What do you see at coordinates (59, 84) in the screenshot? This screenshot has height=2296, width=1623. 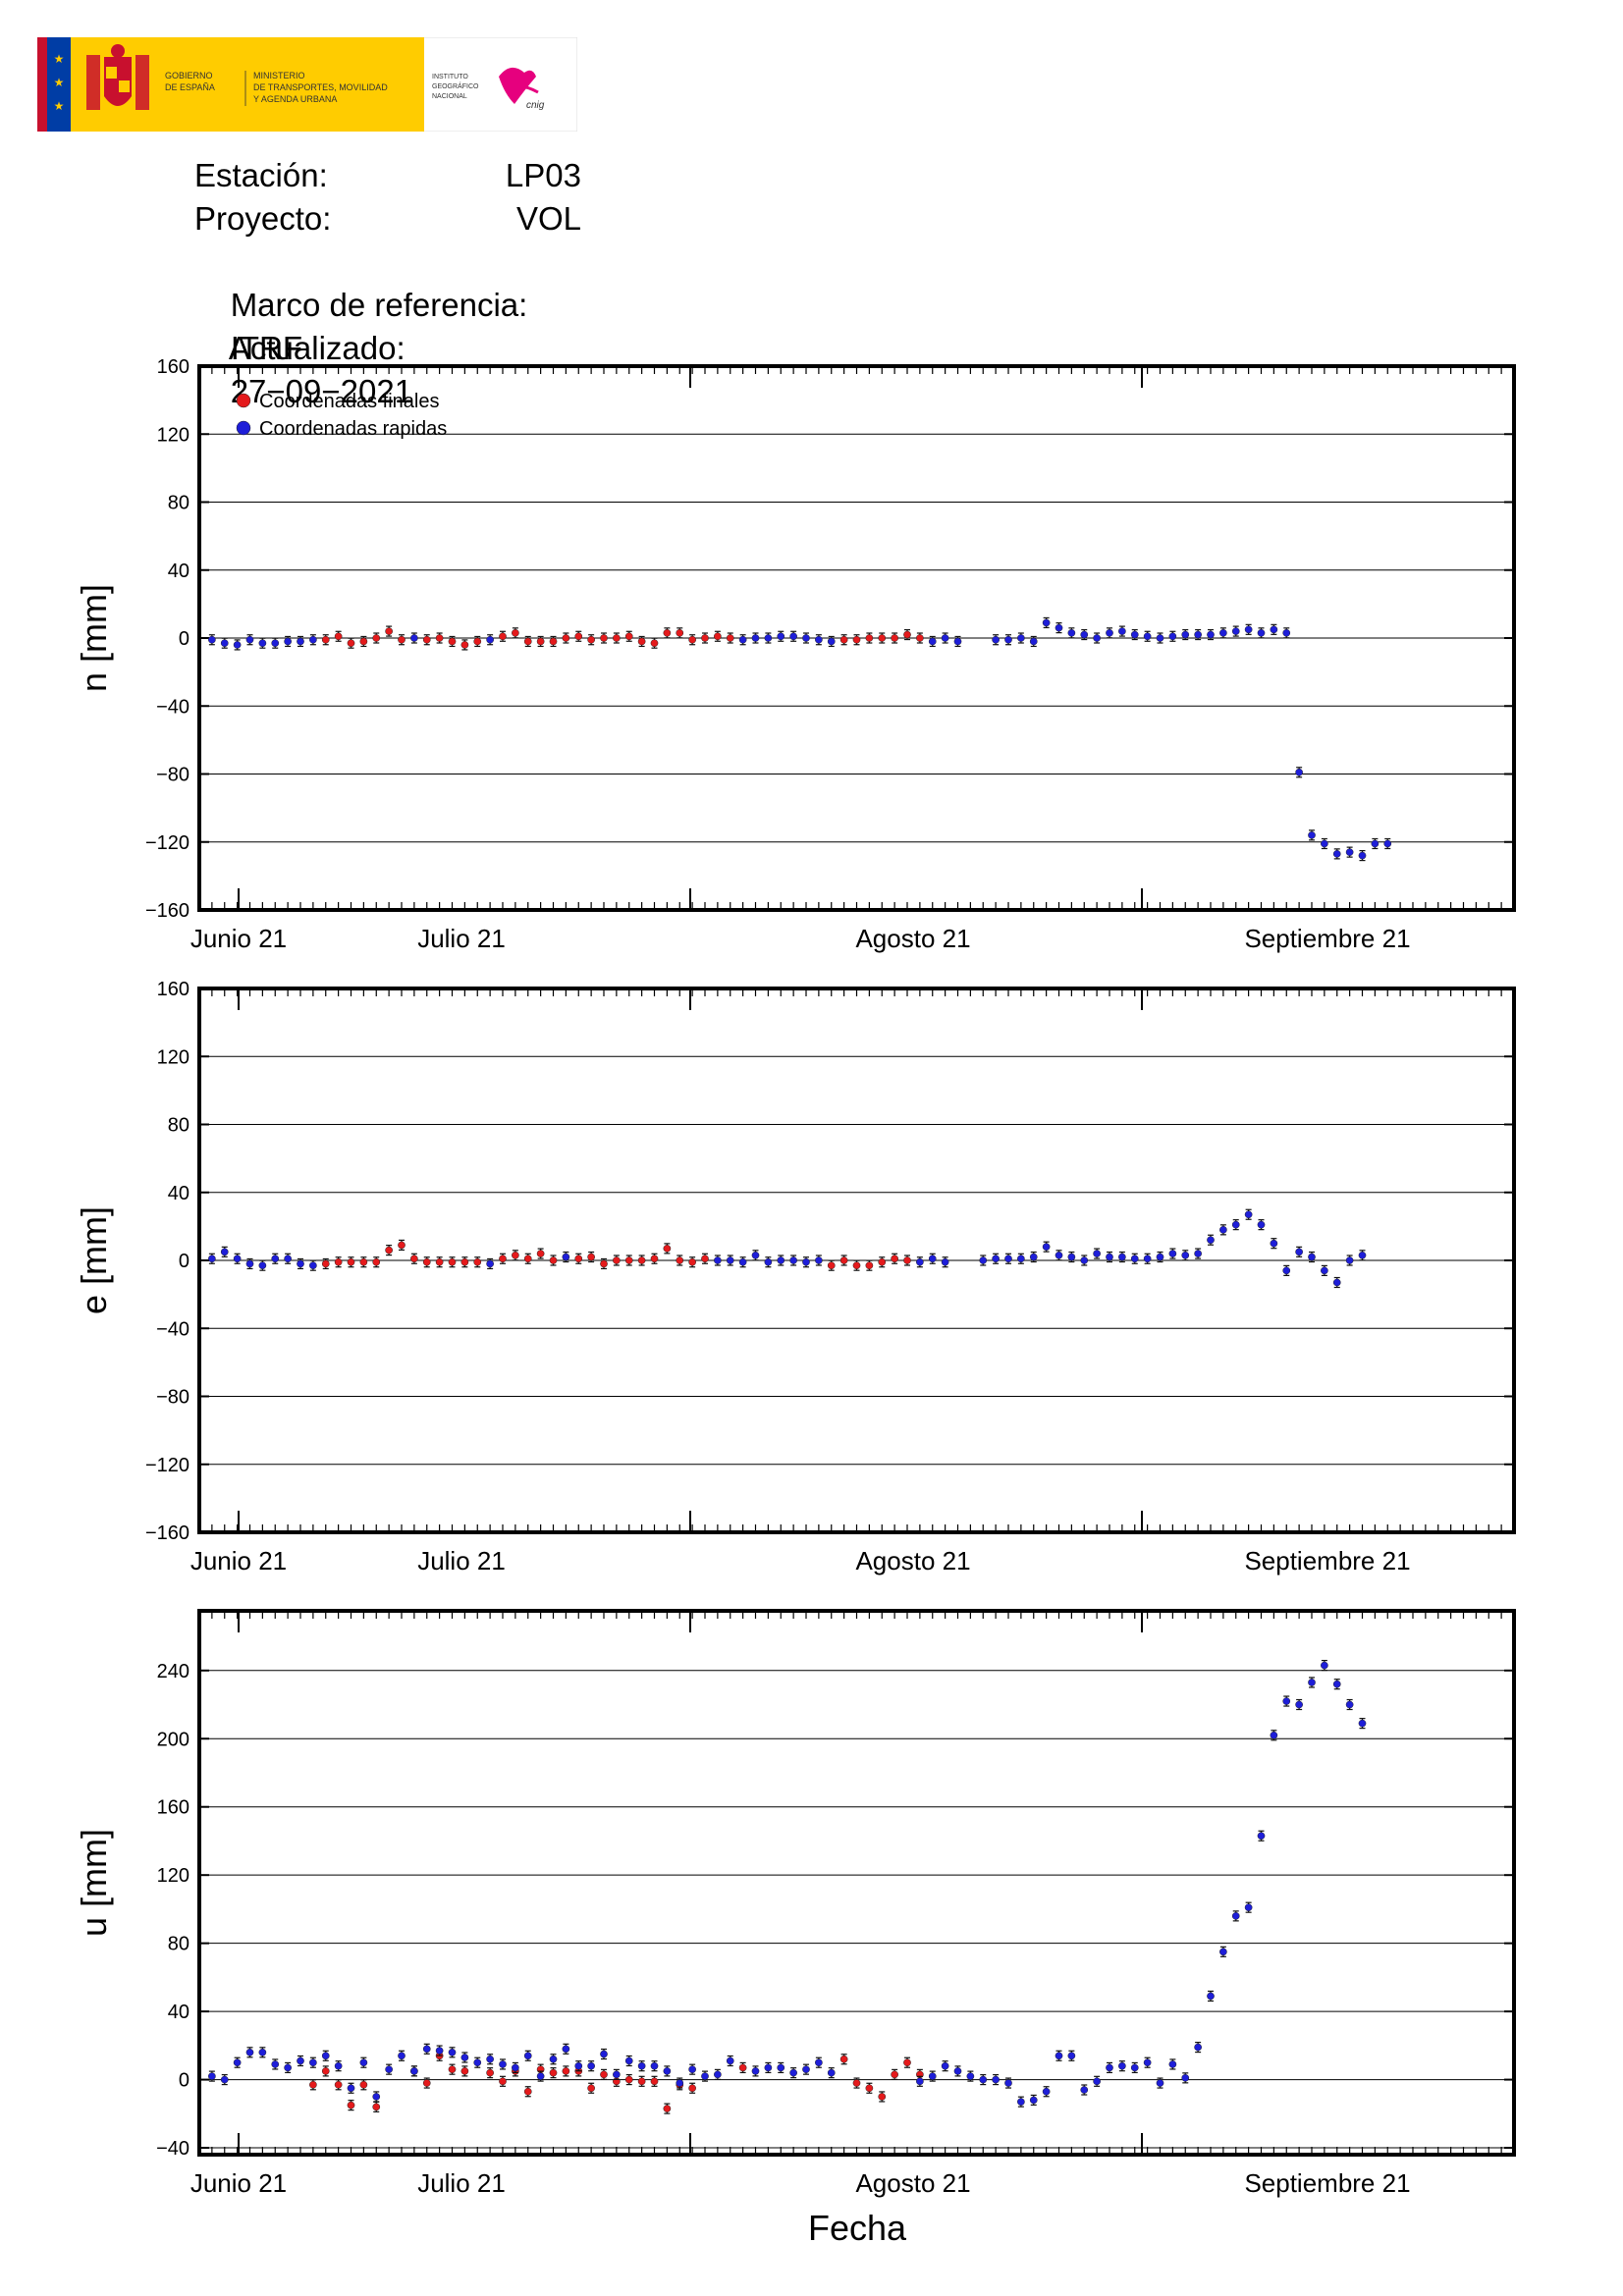 I see `eu-blue-band` at bounding box center [59, 84].